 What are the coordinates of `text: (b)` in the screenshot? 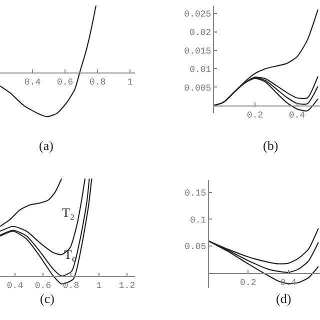 It's located at (270, 145).